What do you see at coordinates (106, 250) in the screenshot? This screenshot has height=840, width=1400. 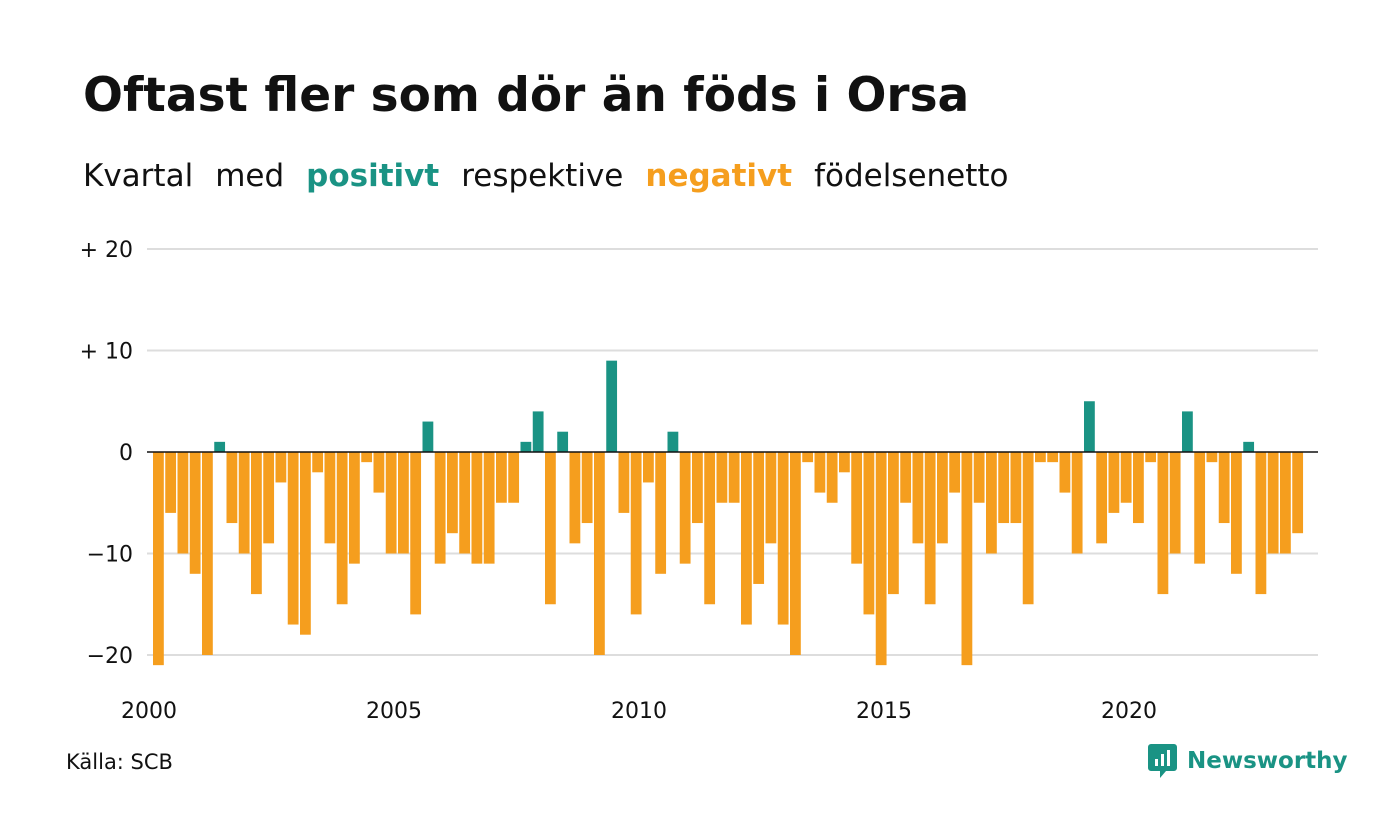 I see `y-tick-label: + 20` at bounding box center [106, 250].